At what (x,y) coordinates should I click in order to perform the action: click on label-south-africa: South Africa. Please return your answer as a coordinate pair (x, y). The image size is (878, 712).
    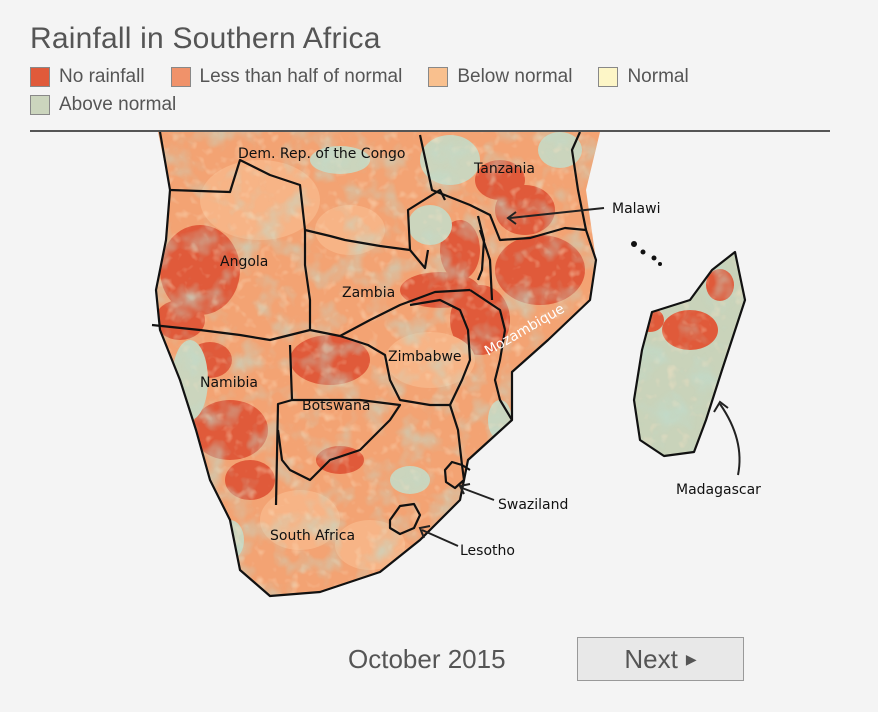
    Looking at the image, I should click on (312, 536).